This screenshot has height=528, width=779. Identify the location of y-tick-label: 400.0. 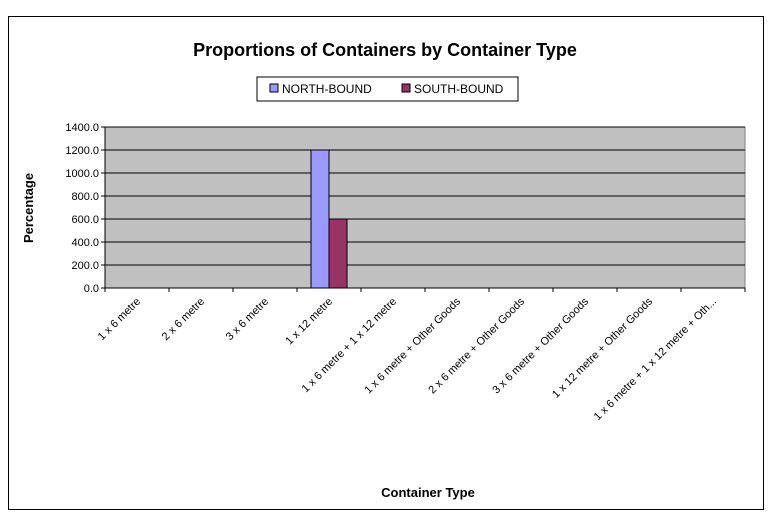
(85, 243).